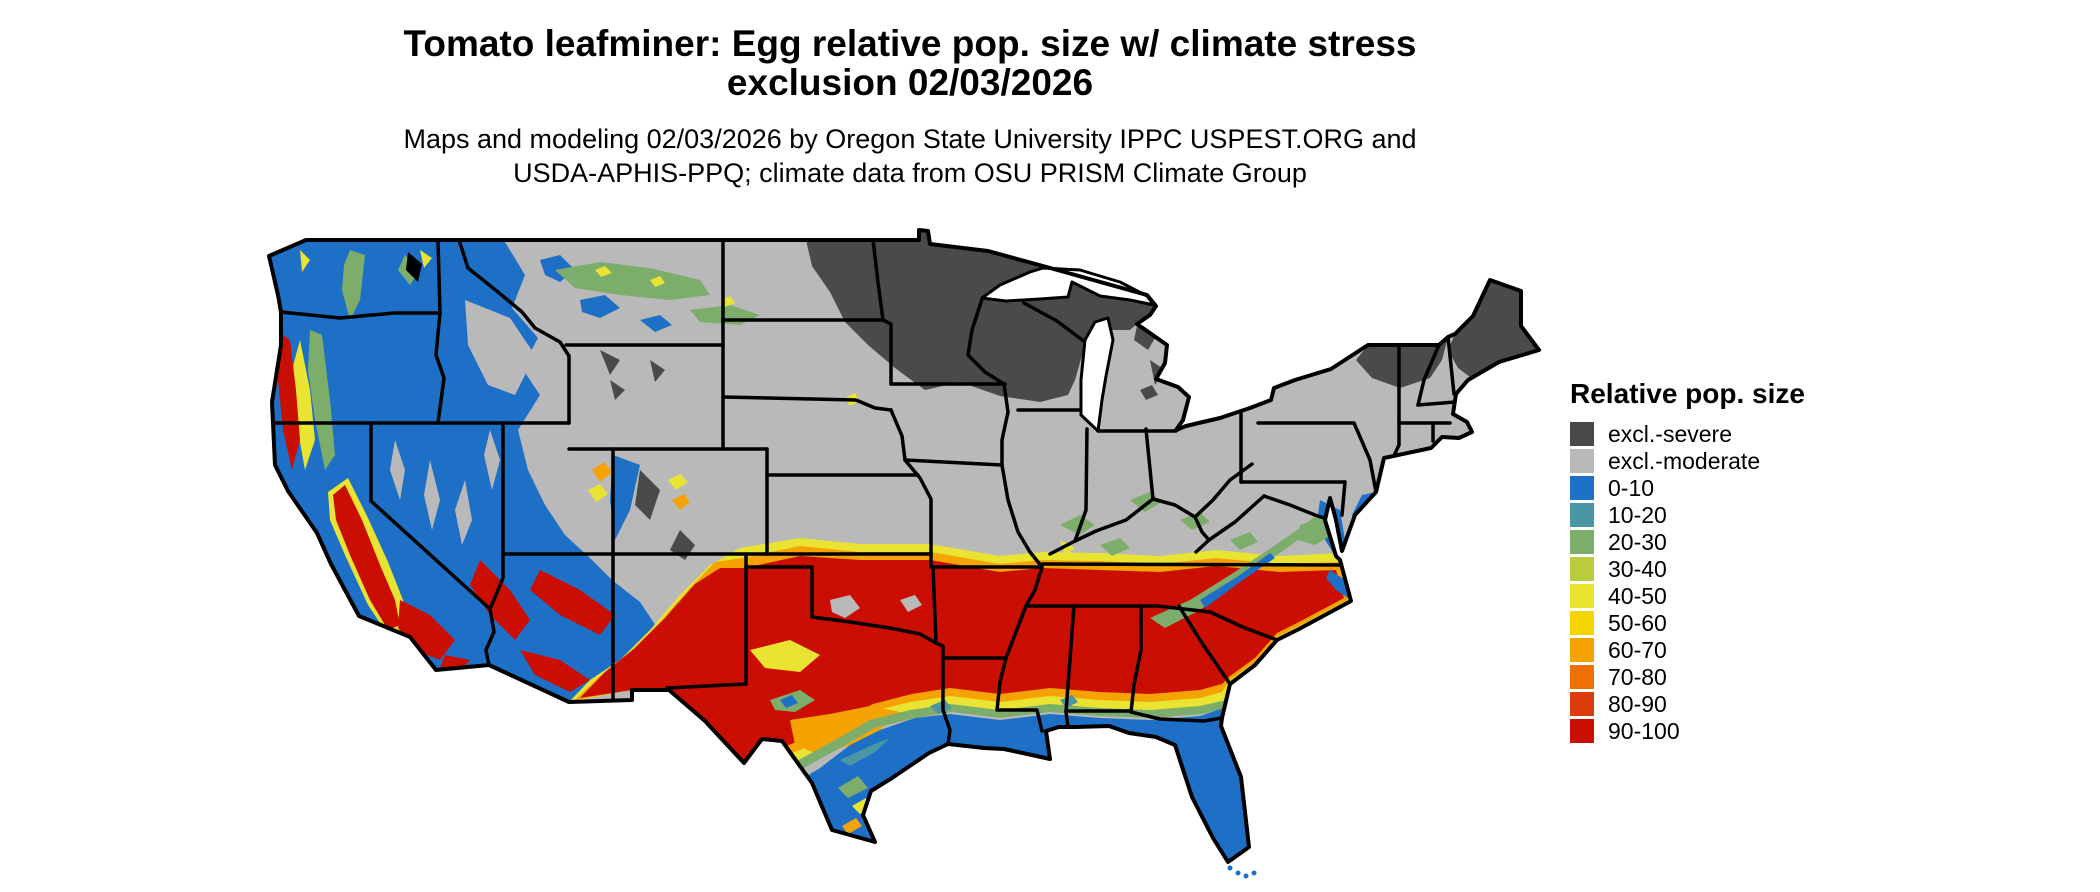 The image size is (2100, 892). Describe the element at coordinates (1637, 676) in the screenshot. I see `legend-label: 70-80` at that location.